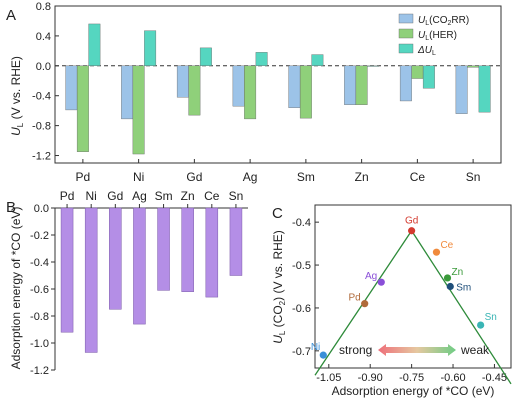 This screenshot has width=521, height=402. Describe the element at coordinates (163, 249) in the screenshot. I see `b-bar-sm` at that location.